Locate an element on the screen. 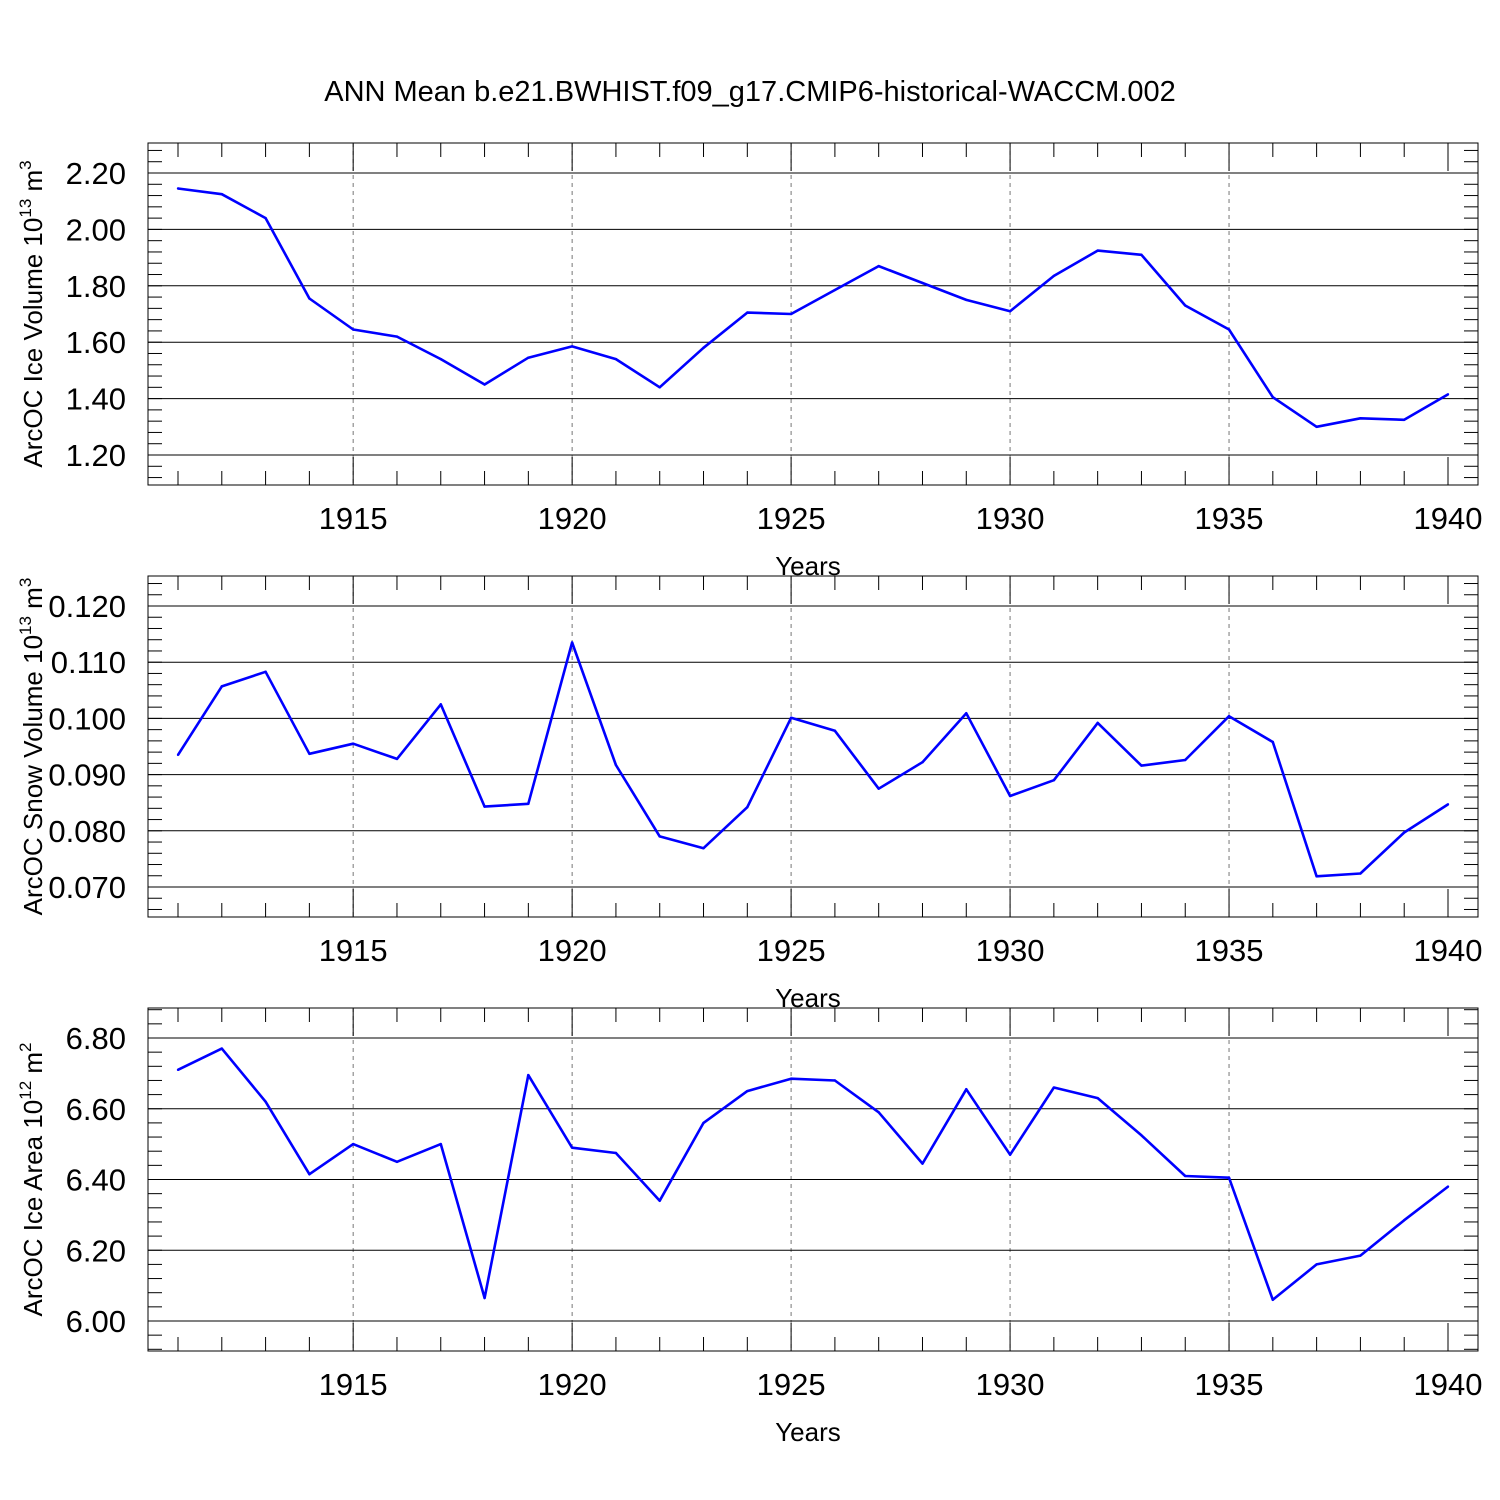 The image size is (1500, 1500). y-tick-label: 0.100 is located at coordinates (87, 718).